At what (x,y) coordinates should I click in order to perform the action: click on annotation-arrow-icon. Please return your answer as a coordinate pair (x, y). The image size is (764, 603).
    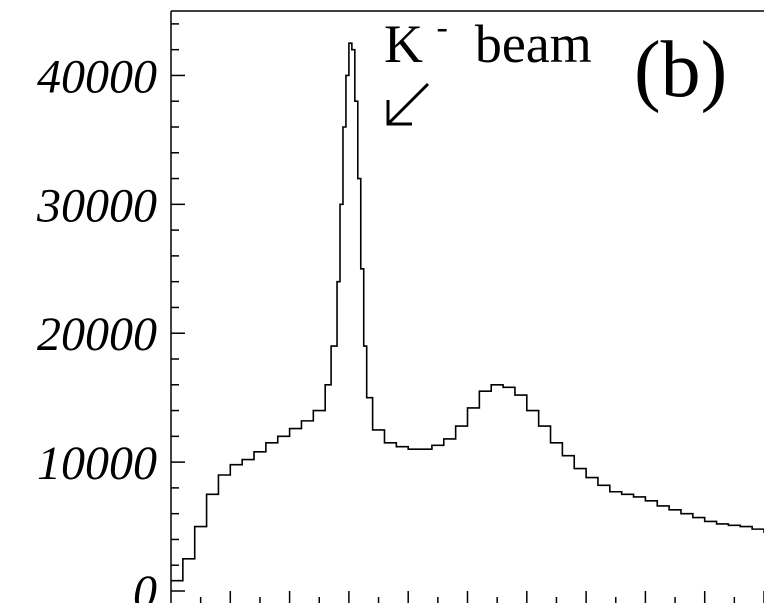
    Looking at the image, I should click on (408, 104).